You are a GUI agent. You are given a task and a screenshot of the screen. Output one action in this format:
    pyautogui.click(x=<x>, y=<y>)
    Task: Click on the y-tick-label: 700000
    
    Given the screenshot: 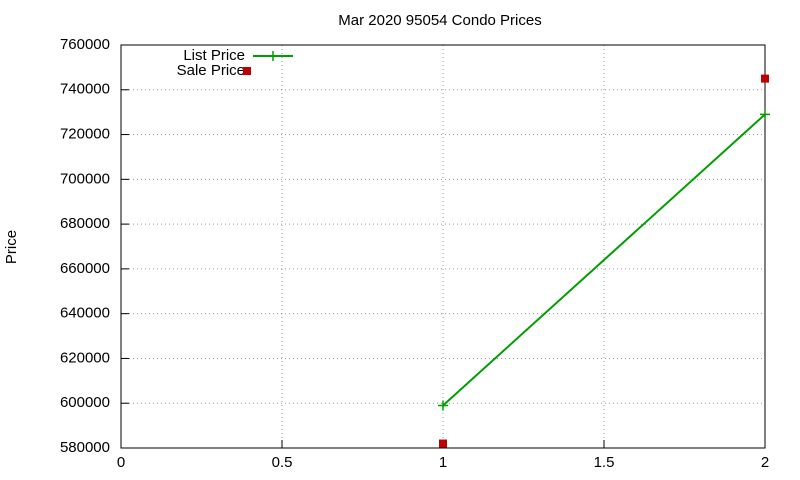 What is the action you would take?
    pyautogui.click(x=85, y=178)
    